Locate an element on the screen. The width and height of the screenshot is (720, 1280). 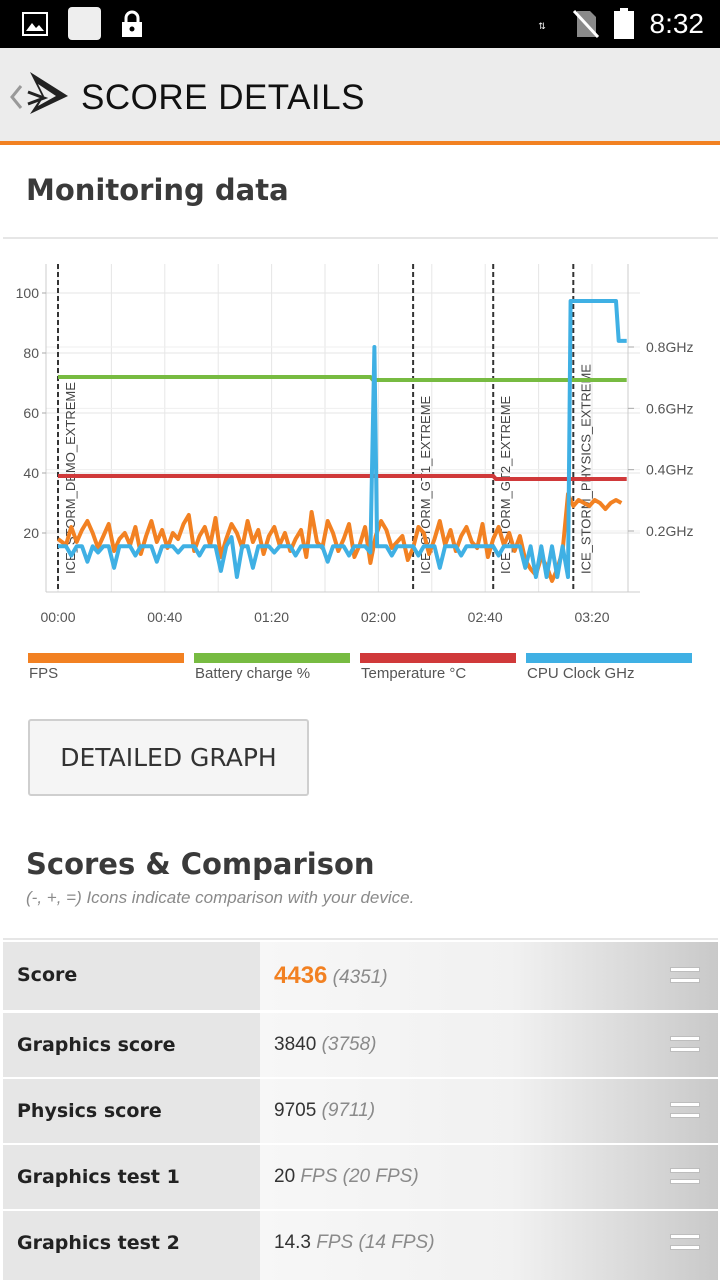
score-comparison: (3758) is located at coordinates (349, 1044).